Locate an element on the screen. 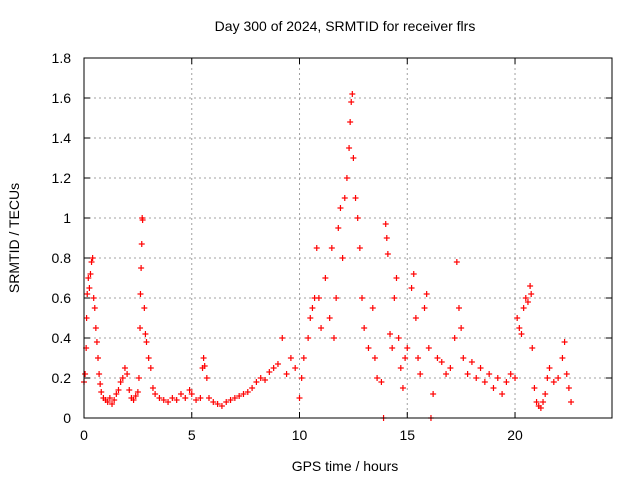 The height and width of the screenshot is (480, 640). y-tick-label: 0.8 is located at coordinates (62, 258).